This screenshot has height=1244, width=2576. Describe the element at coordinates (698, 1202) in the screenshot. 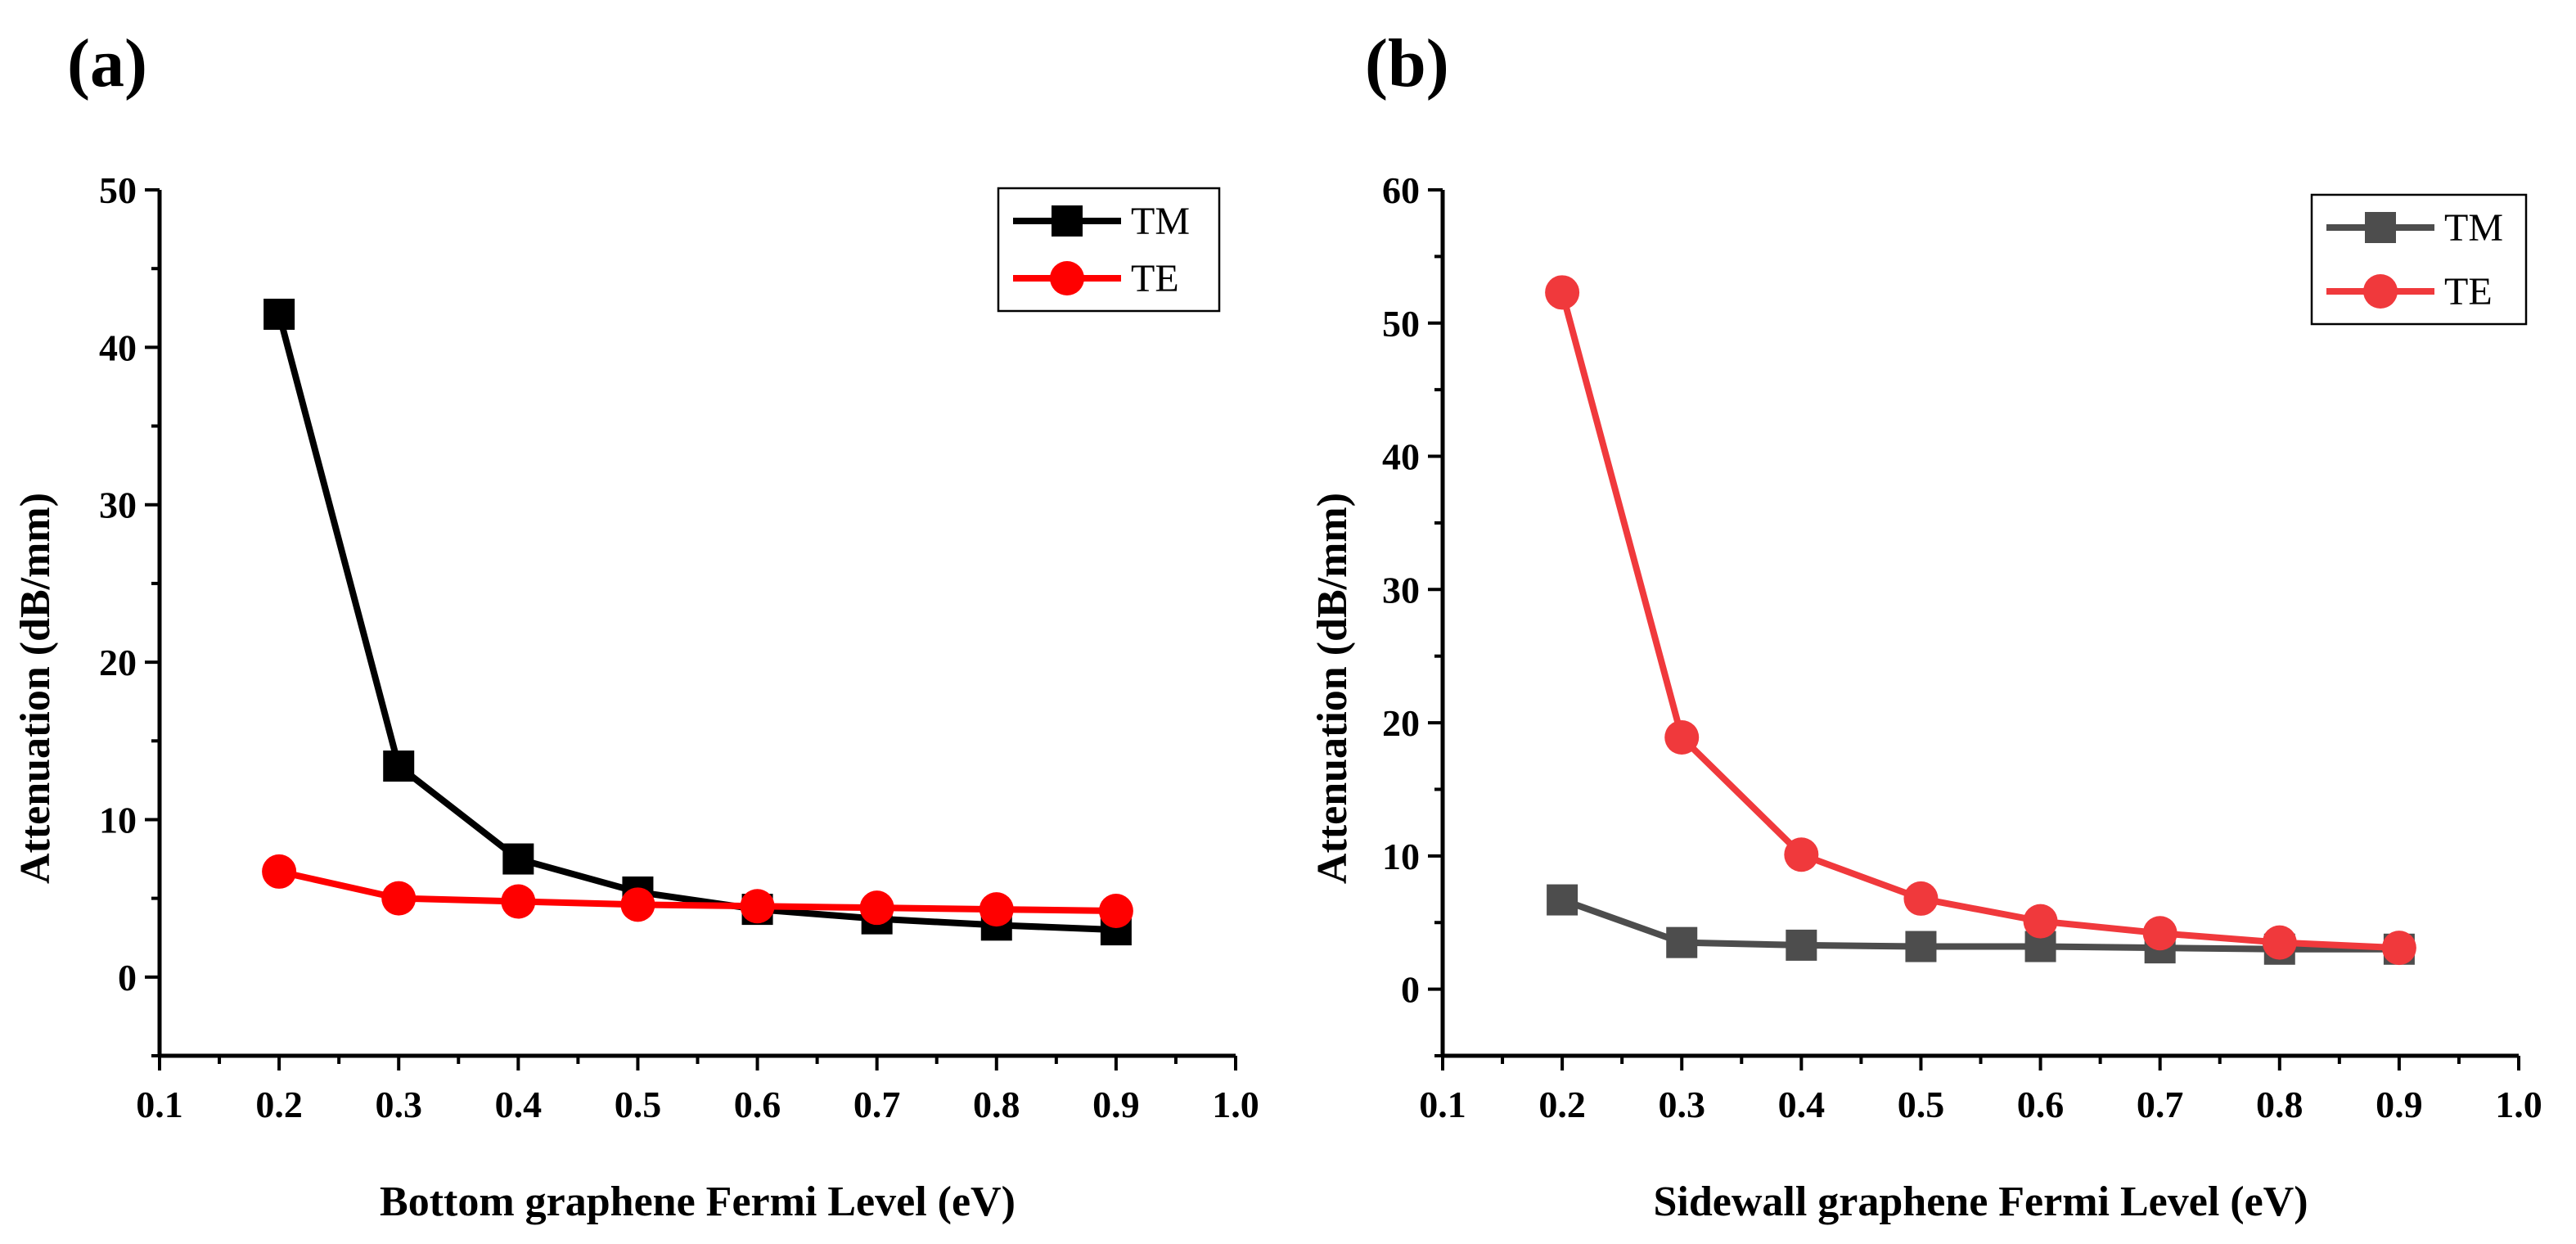

I see `x-axis-title: Bottom graphene Fermi Level (eV)` at that location.